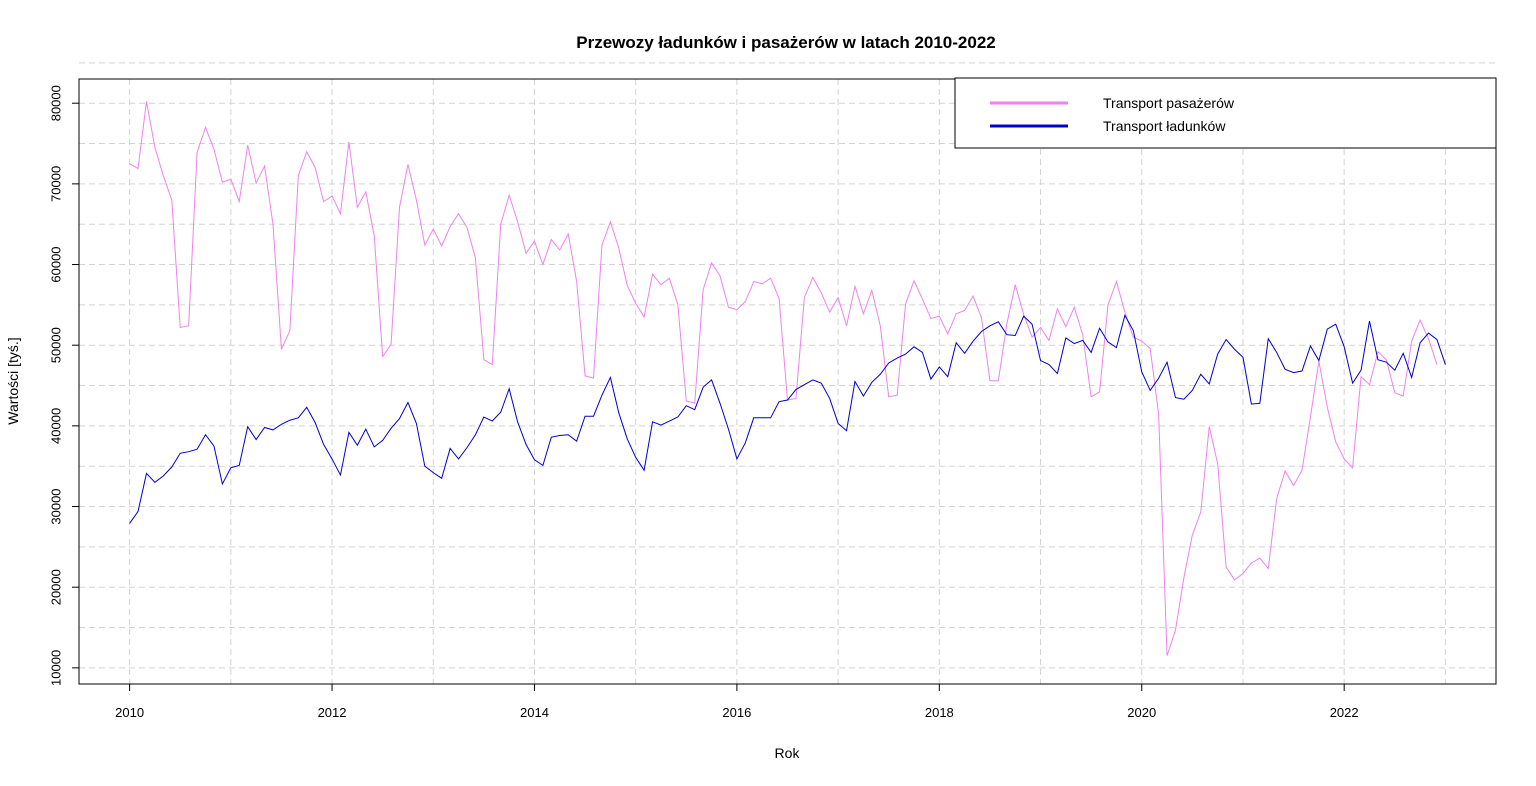  I want to click on legend: Transport pasażerów Transport ładunków, so click(1225, 113).